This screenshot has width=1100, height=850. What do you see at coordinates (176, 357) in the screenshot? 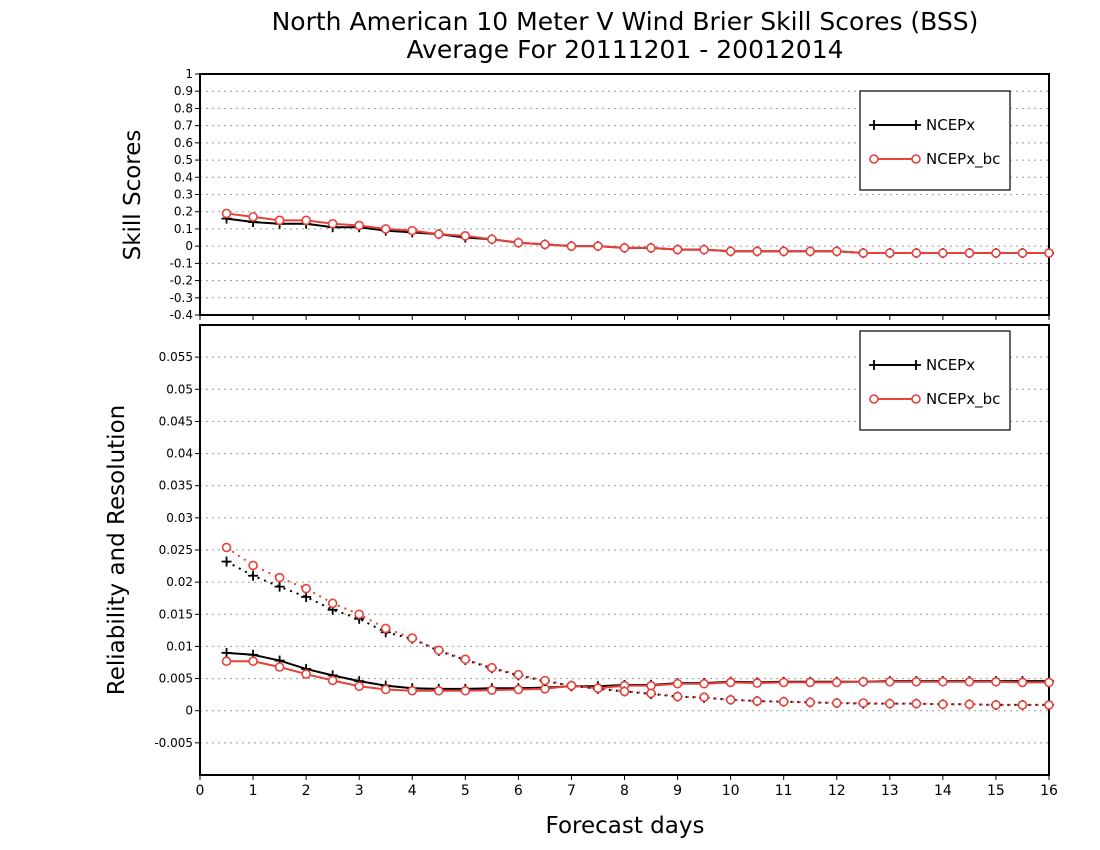
I see `y-tick-label: 0.055` at bounding box center [176, 357].